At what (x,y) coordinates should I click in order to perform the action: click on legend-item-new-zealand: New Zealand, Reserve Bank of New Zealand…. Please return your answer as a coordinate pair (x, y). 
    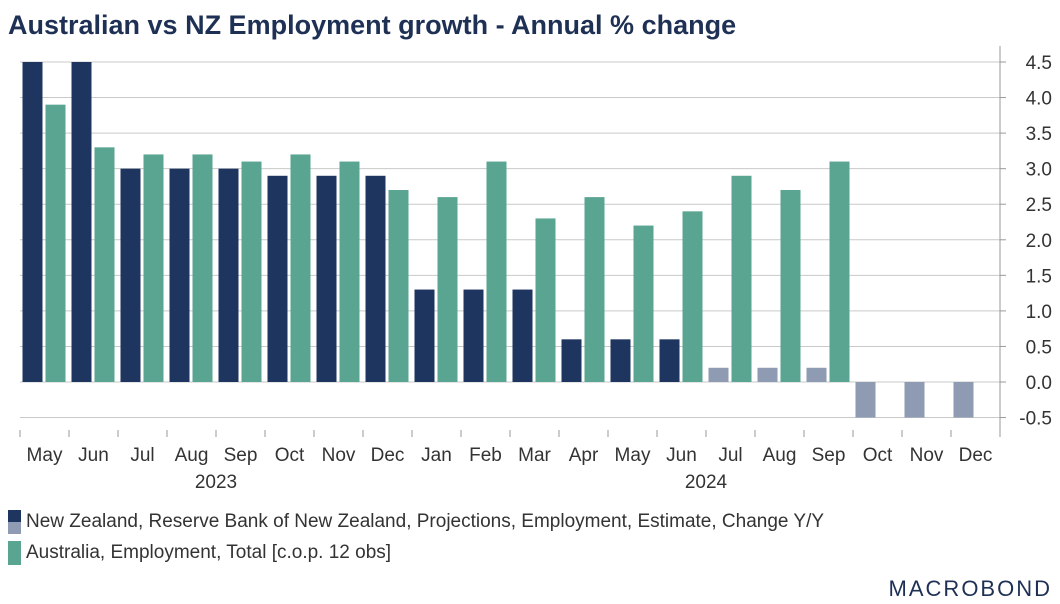
    Looking at the image, I should click on (416, 522).